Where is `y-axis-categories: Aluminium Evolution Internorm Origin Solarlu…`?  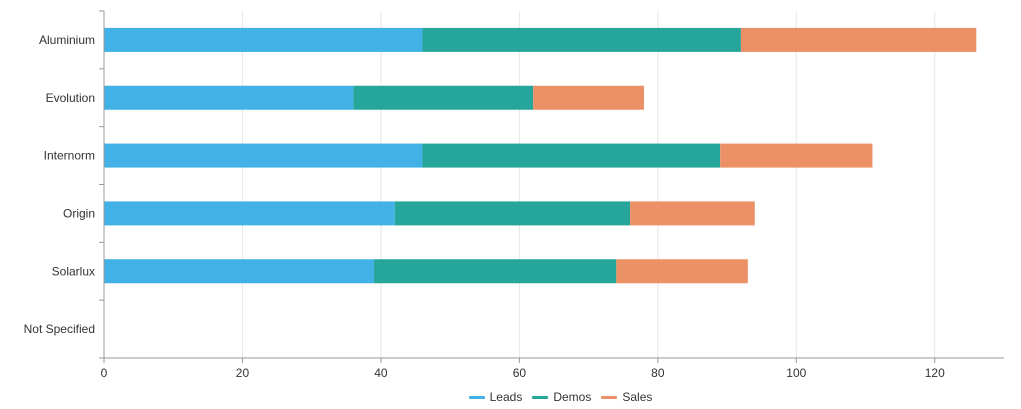 y-axis-categories: Aluminium Evolution Internorm Origin Solarlu… is located at coordinates (59, 184).